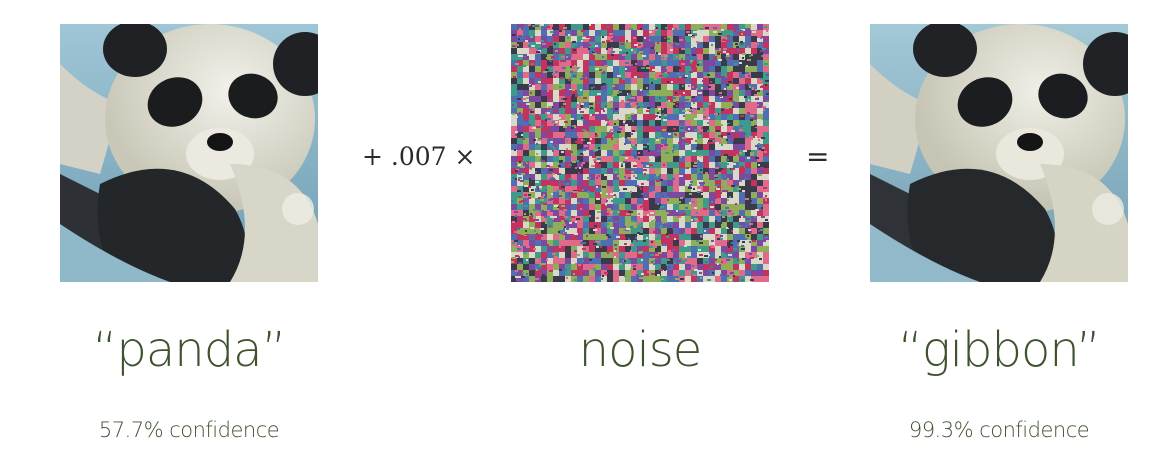 The width and height of the screenshot is (1156, 456). Describe the element at coordinates (189, 350) in the screenshot. I see `panda-class-label: “panda”` at that location.